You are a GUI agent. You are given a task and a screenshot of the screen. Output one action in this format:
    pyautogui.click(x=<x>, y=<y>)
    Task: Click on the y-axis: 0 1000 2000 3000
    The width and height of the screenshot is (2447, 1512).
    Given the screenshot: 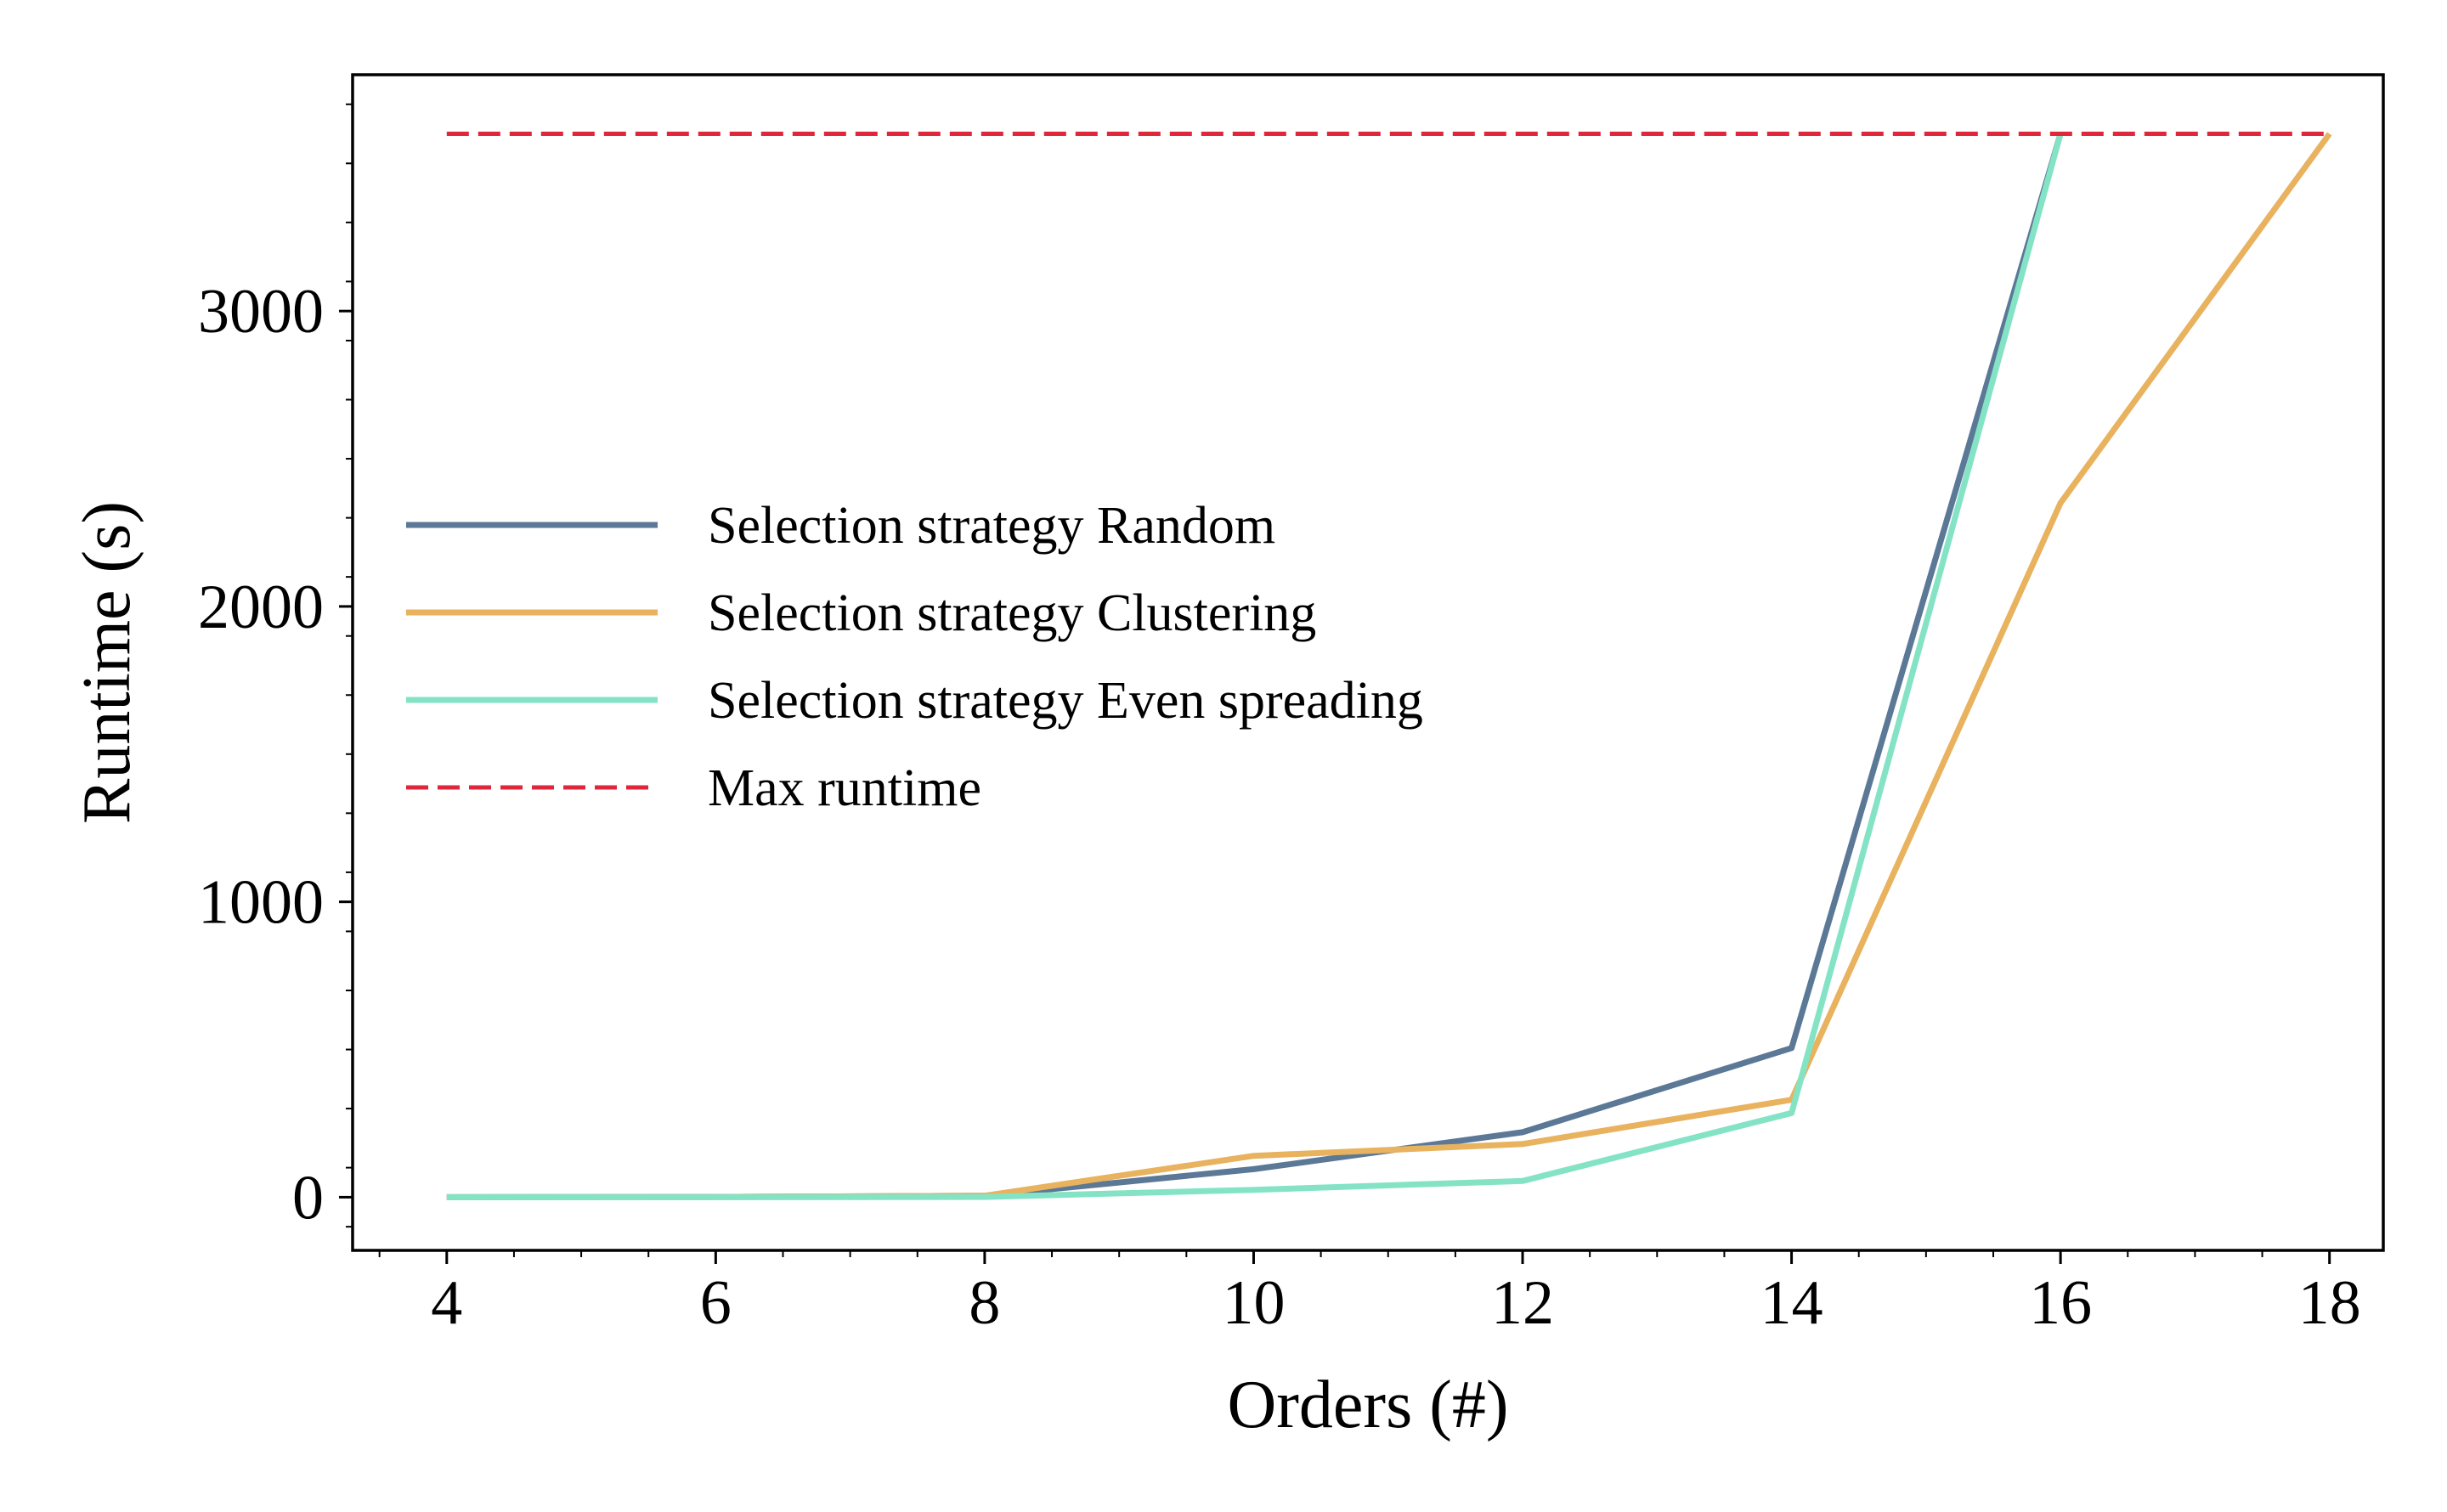 What is the action you would take?
    pyautogui.click(x=275, y=755)
    